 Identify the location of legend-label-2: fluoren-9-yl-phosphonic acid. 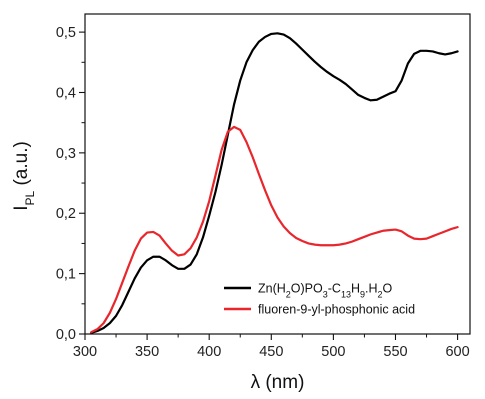
(336, 310).